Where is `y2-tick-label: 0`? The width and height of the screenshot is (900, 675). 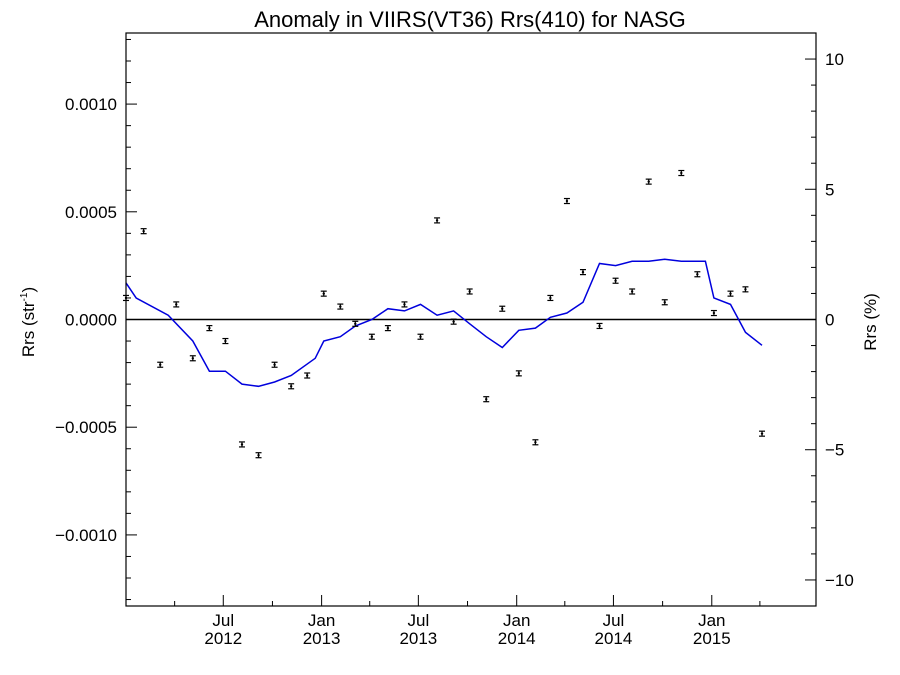 y2-tick-label: 0 is located at coordinates (829, 320).